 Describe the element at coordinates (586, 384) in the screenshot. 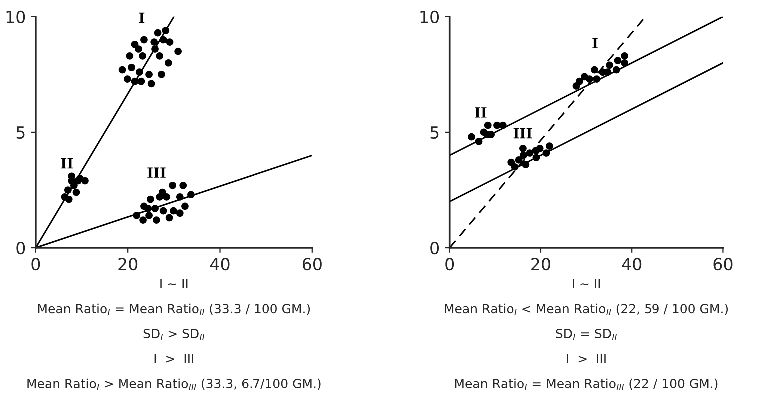

I see `text: Mean Ratio$_{I}$ = Mean Ratio$_{III}$ (22 / 100 GM.)` at that location.